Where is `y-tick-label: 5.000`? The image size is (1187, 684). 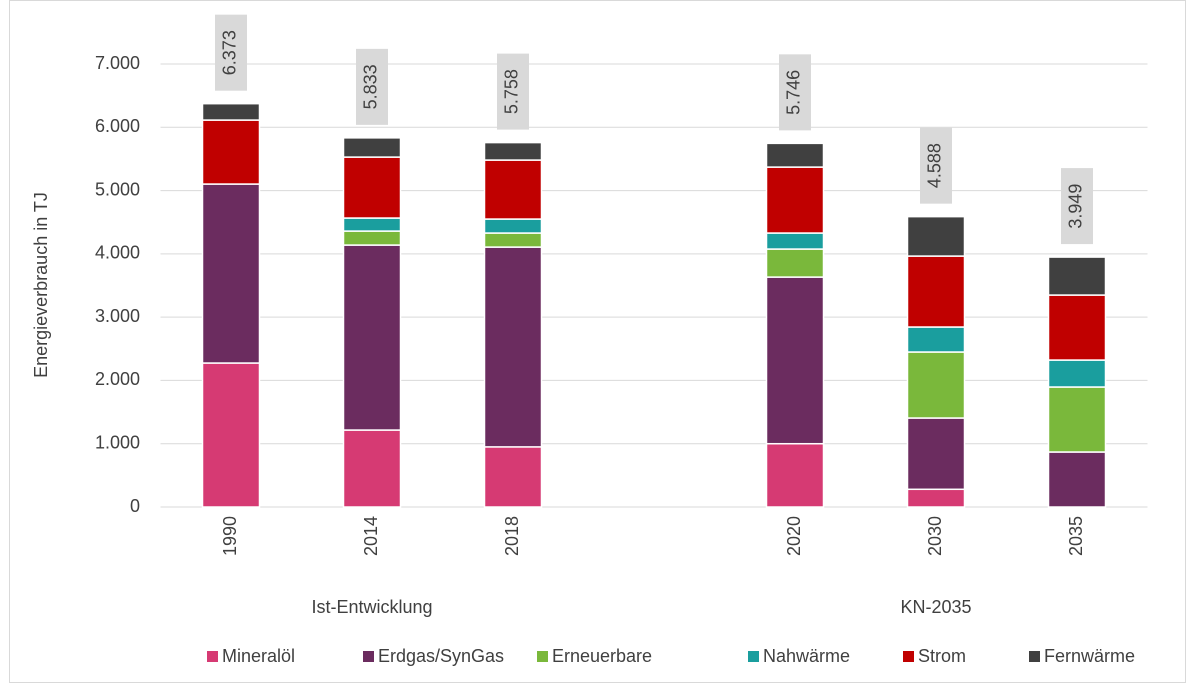
y-tick-label: 5.000 is located at coordinates (117, 189).